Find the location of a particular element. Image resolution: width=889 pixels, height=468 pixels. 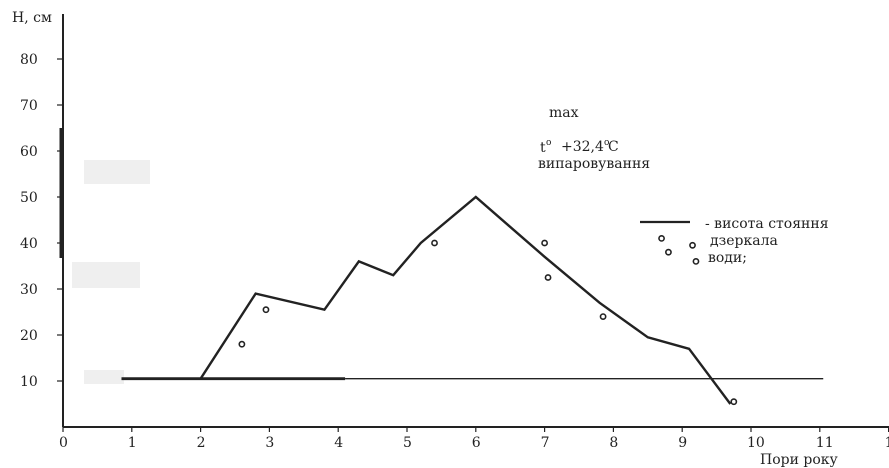

y-tick-label: 40 is located at coordinates (29, 244).